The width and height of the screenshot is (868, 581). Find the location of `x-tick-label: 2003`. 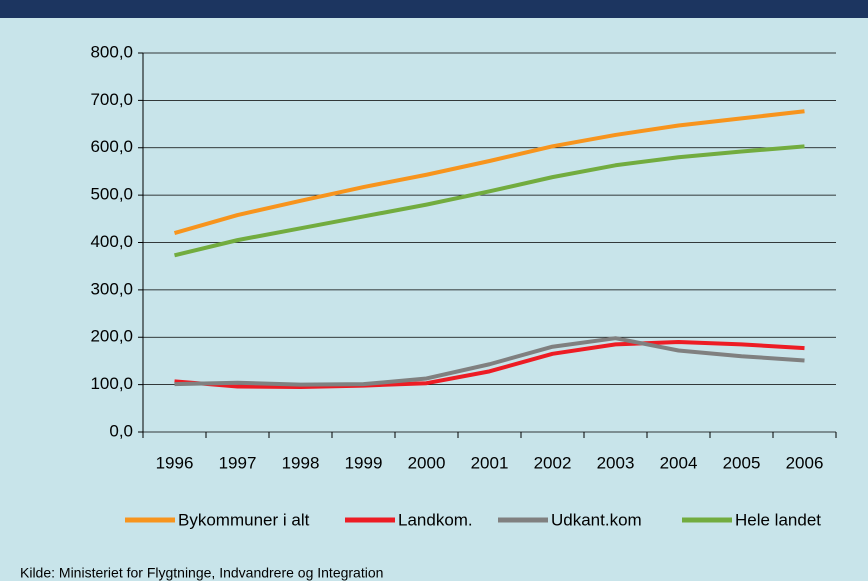

x-tick-label: 2003 is located at coordinates (616, 462).